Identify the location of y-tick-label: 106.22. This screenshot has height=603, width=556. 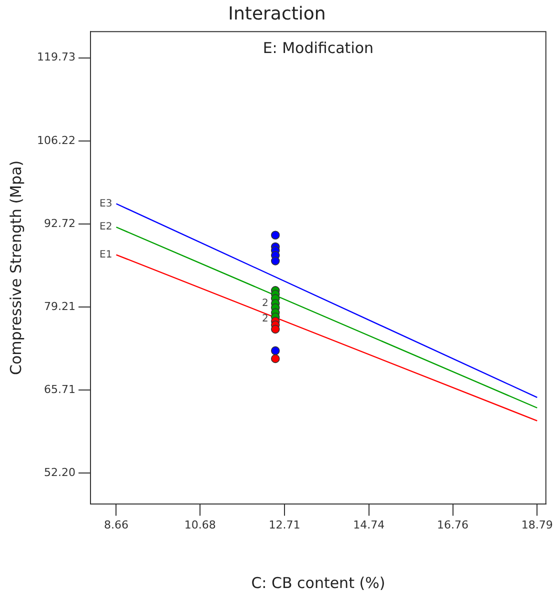
(56, 140).